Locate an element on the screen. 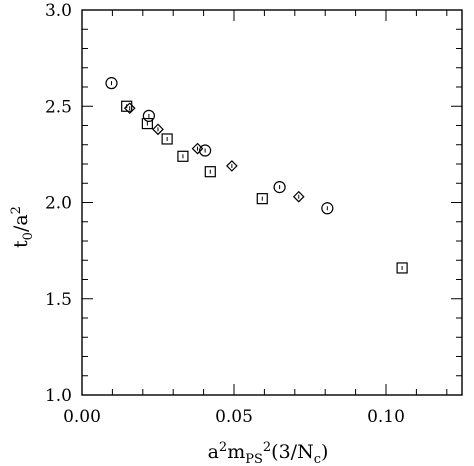 The image size is (474, 466). x-axis-title: a2mPS2(3/Nc) is located at coordinates (268, 453).